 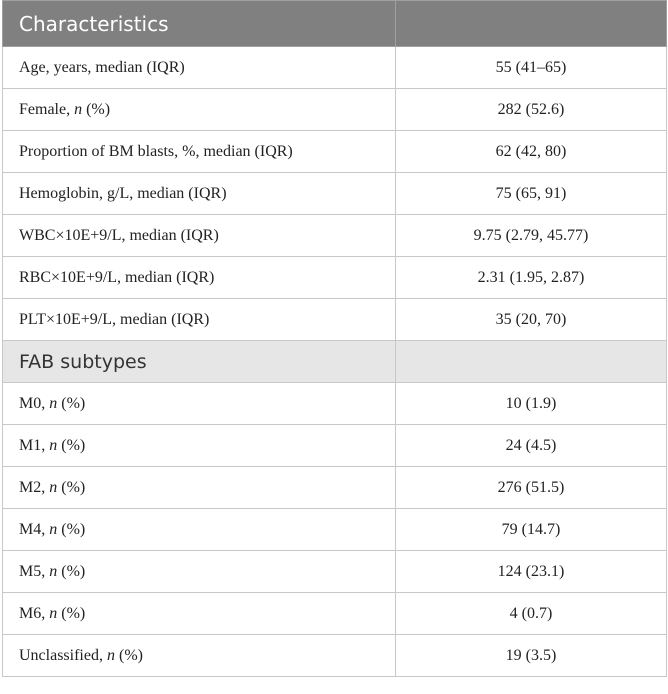 What do you see at coordinates (531, 67) in the screenshot?
I see `row-value-age: 55 (41–65)` at bounding box center [531, 67].